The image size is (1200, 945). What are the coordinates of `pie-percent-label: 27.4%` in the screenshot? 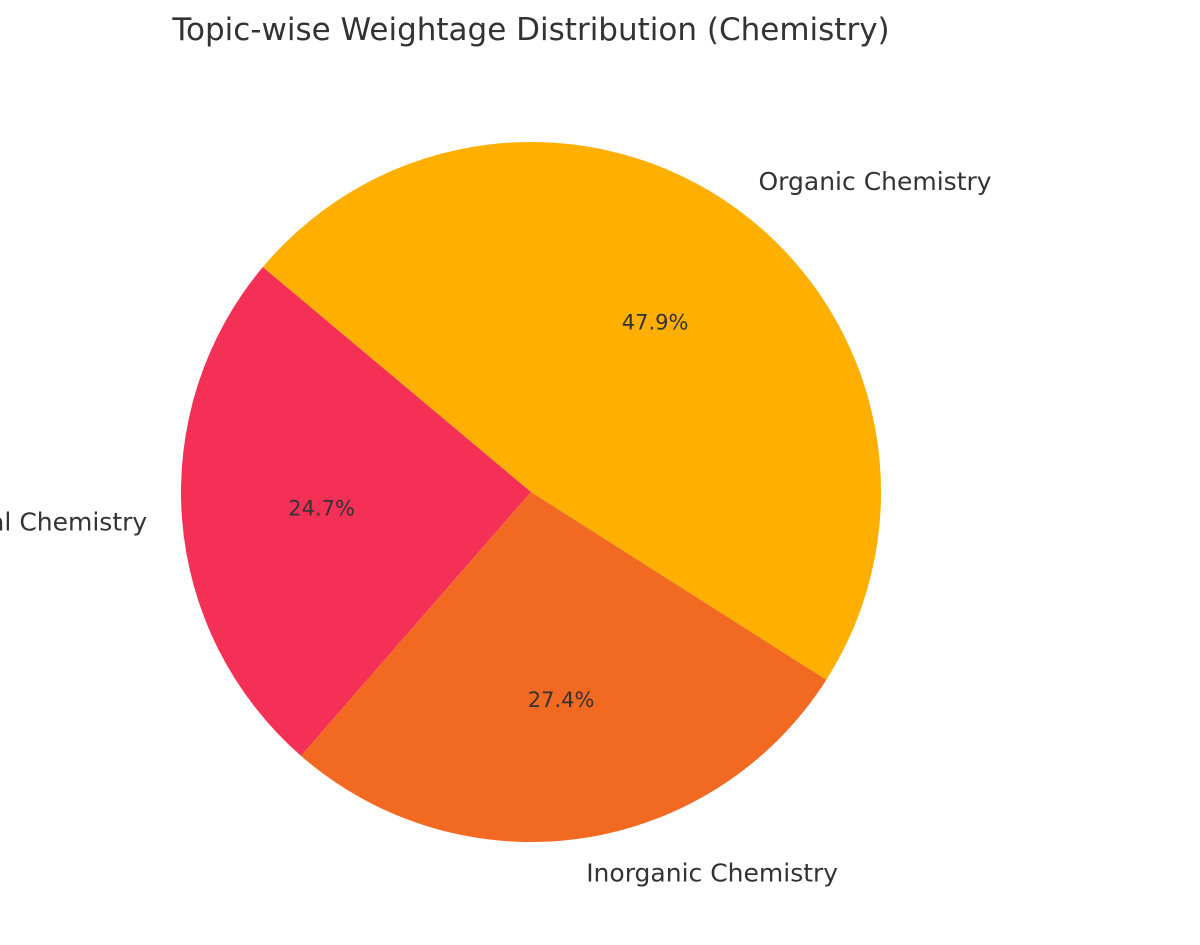 It's located at (561, 700).